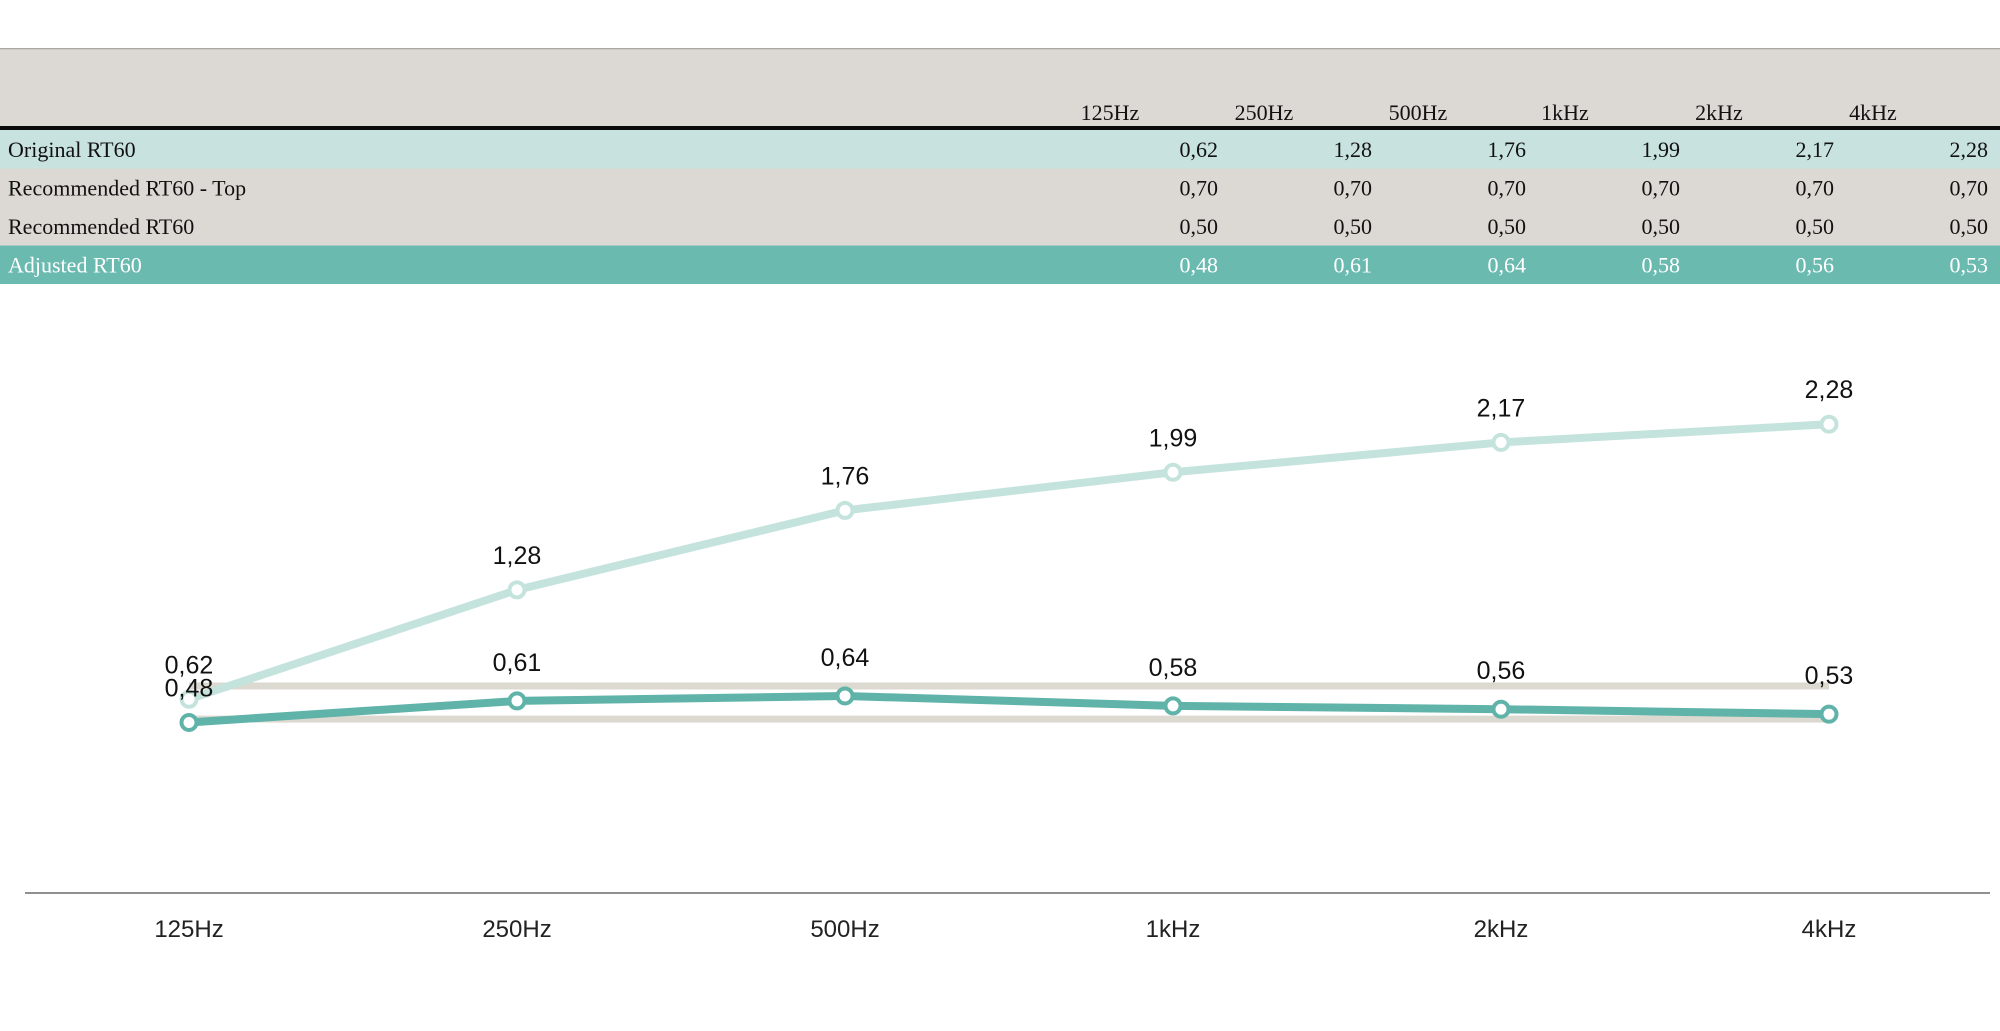 The width and height of the screenshot is (2000, 1031). I want to click on table-cell: 1,99, so click(1661, 149).